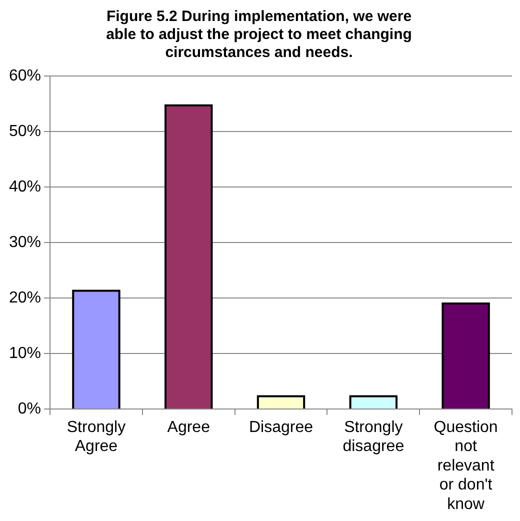 This screenshot has height=521, width=520. I want to click on y-tick-label: 50%, so click(25, 131).